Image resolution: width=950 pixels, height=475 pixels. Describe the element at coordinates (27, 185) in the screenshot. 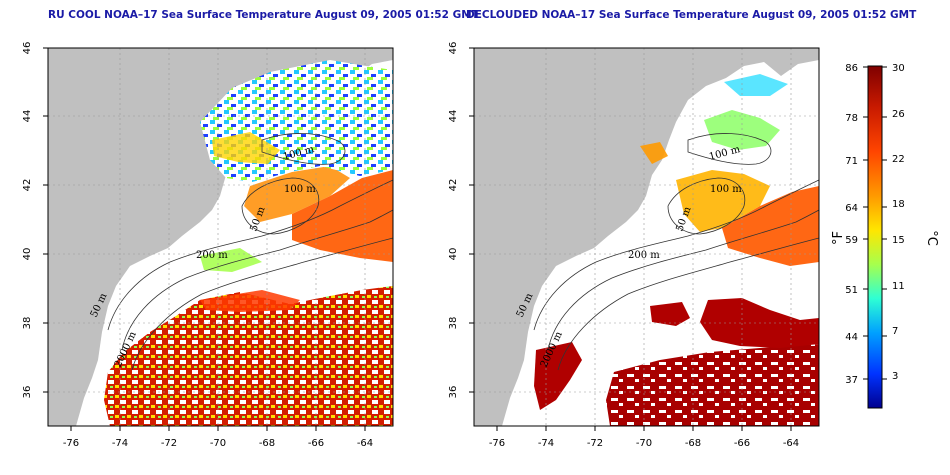

I see `left-y-tick: 42` at that location.